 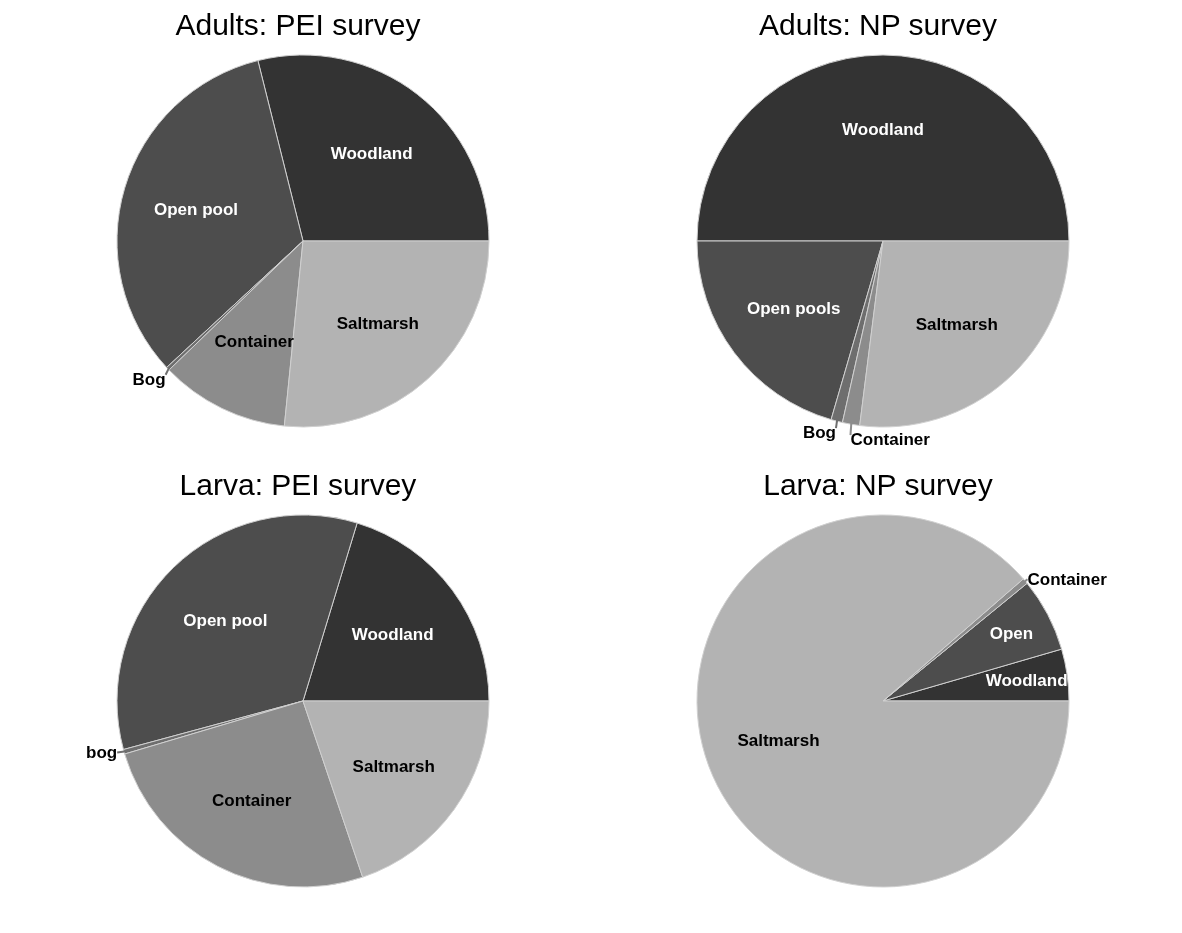 I want to click on slice-label: Open pools, so click(x=794, y=308).